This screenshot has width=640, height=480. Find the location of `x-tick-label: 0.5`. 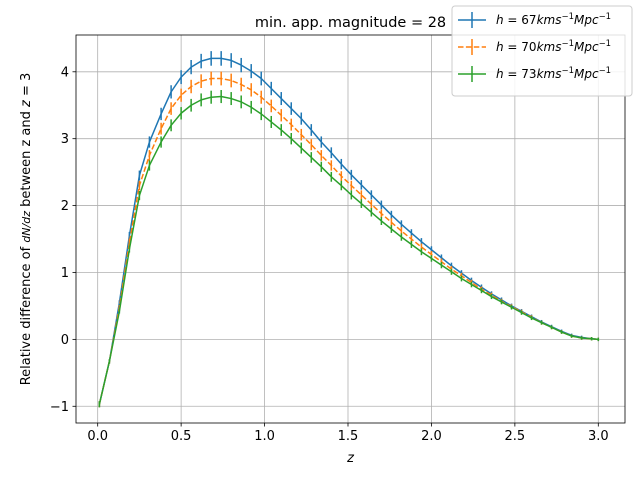

x-tick-label: 0.5 is located at coordinates (181, 436).